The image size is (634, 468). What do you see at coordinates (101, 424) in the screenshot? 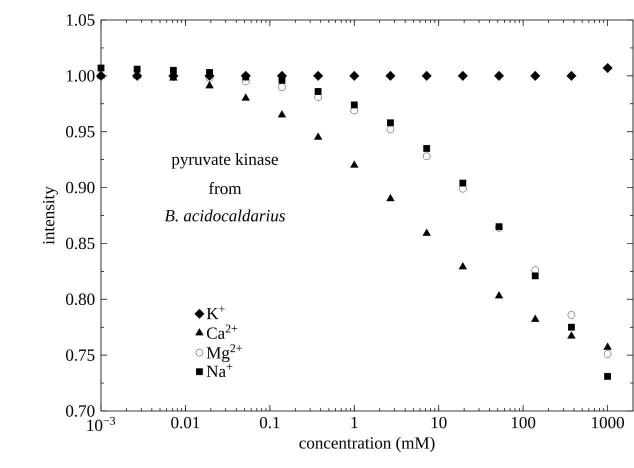
I see `x-tick-label: 10$^{−3}$` at bounding box center [101, 424].